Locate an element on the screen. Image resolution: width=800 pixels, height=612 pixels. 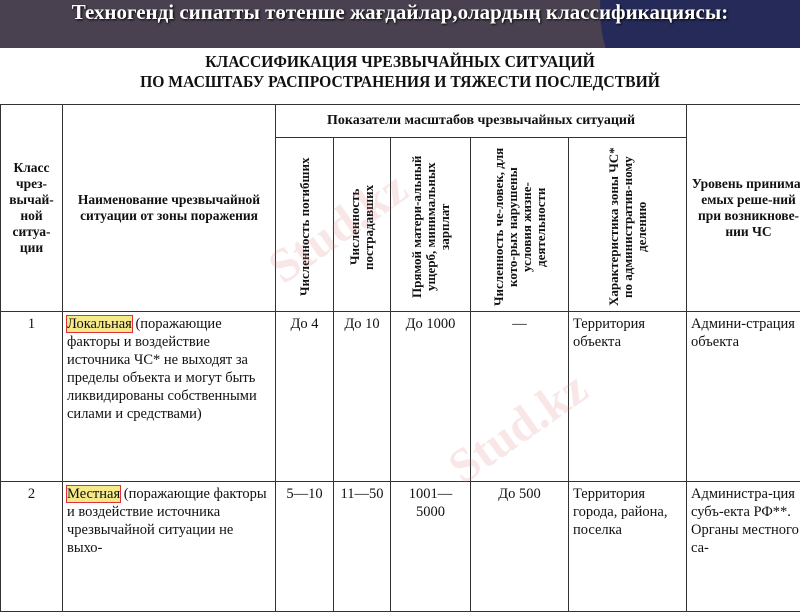
row-injured: 11—50 is located at coordinates (362, 547).